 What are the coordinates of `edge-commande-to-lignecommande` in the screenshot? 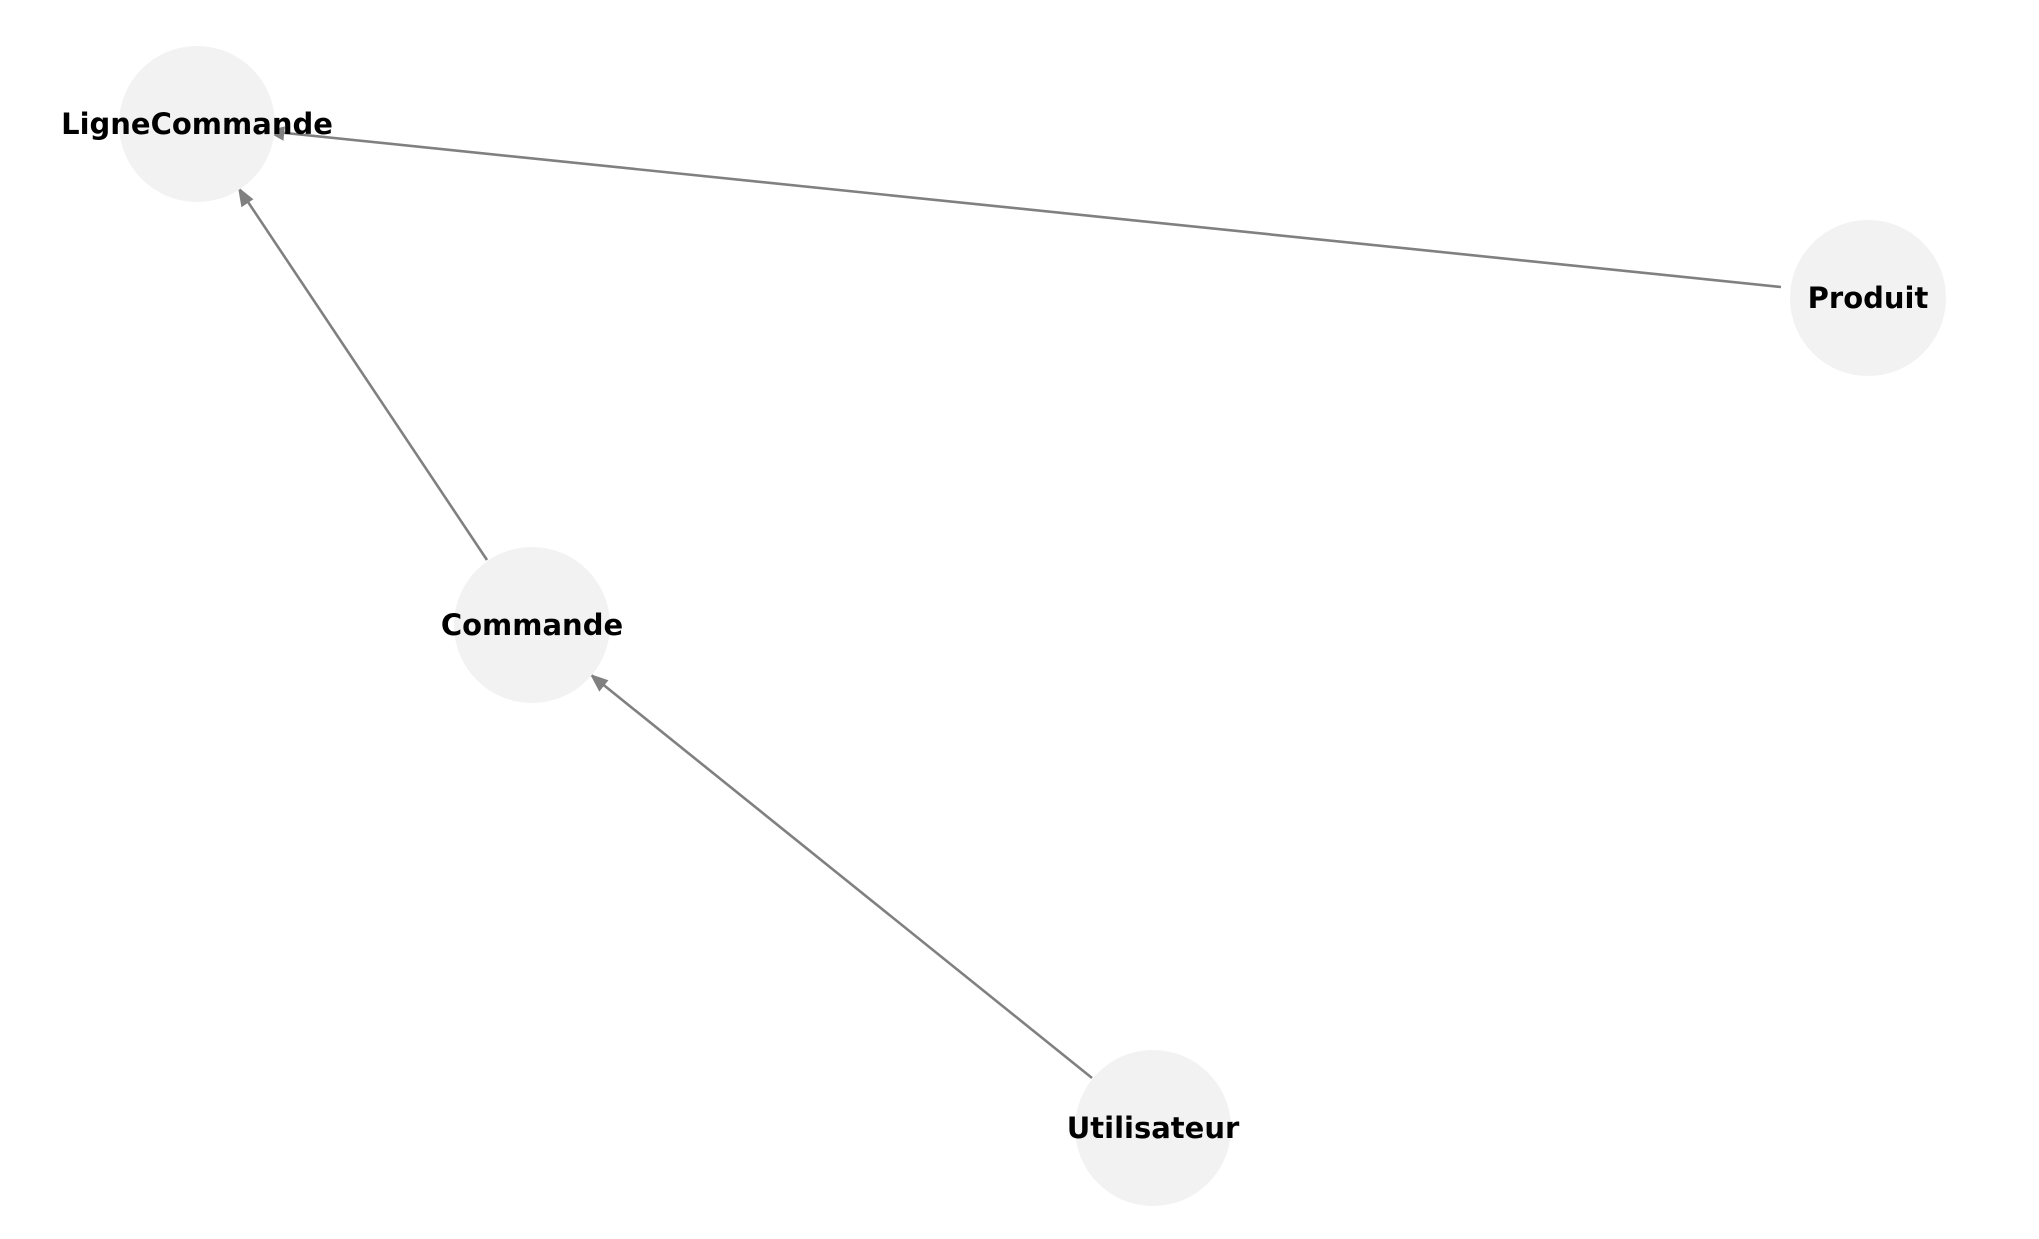 It's located at (362, 373).